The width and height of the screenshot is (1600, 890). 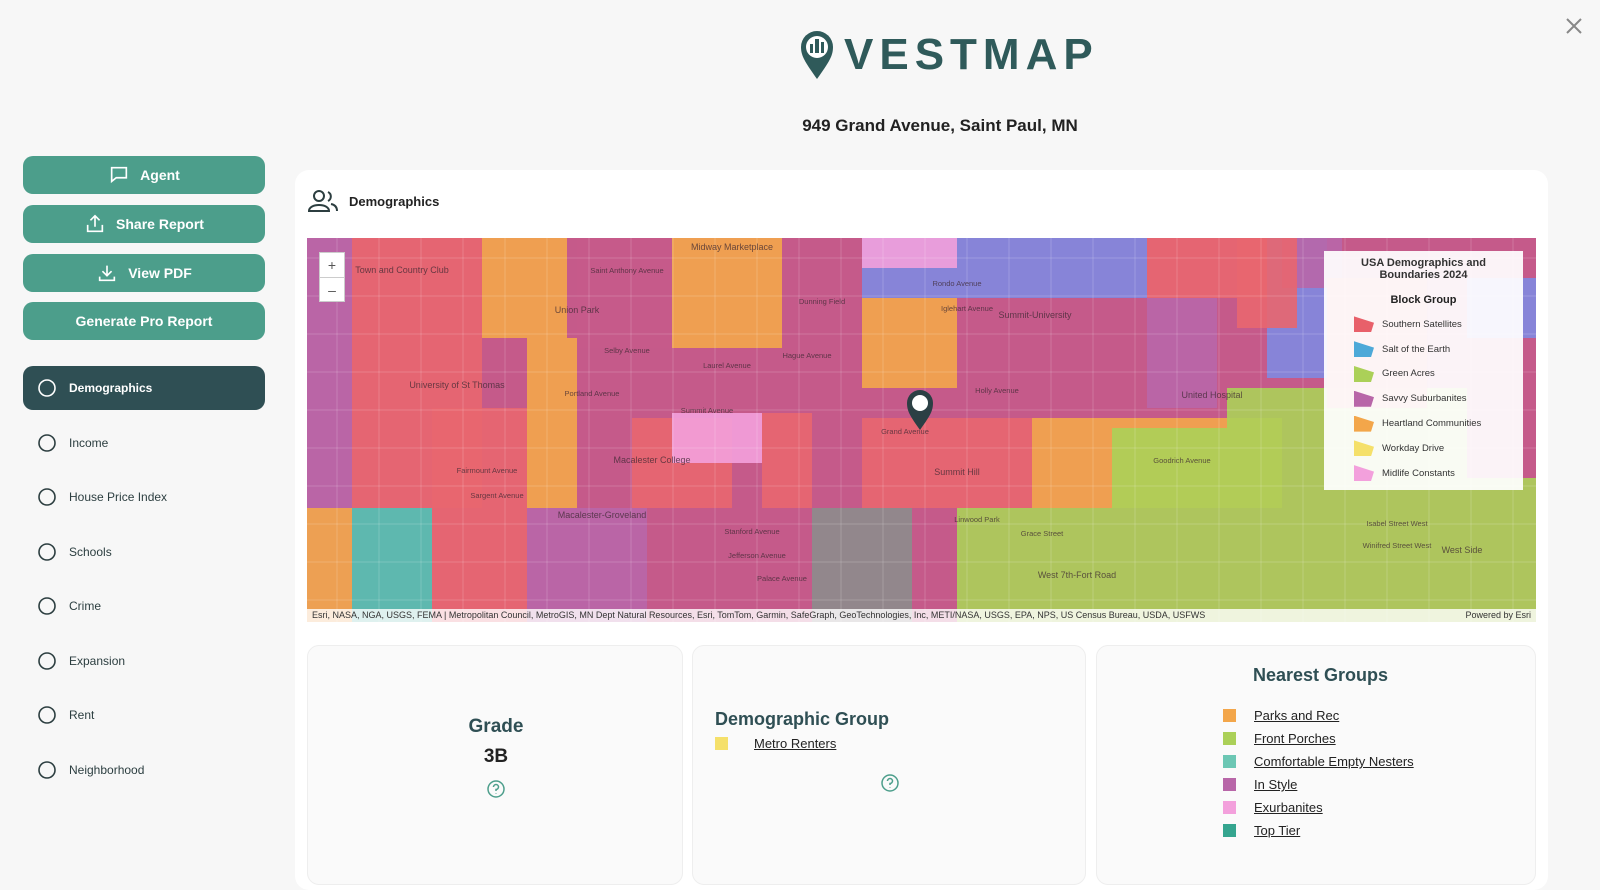 What do you see at coordinates (160, 224) in the screenshot?
I see `button-label: Share Report` at bounding box center [160, 224].